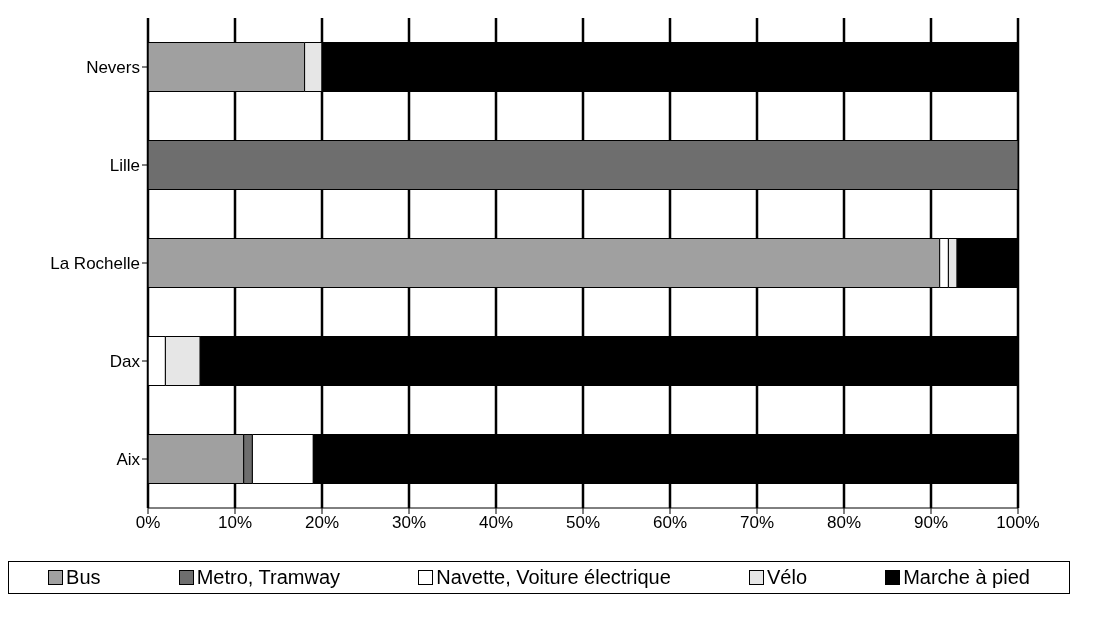 The width and height of the screenshot is (1099, 618). What do you see at coordinates (844, 523) in the screenshot?
I see `x-tick-label: 80%` at bounding box center [844, 523].